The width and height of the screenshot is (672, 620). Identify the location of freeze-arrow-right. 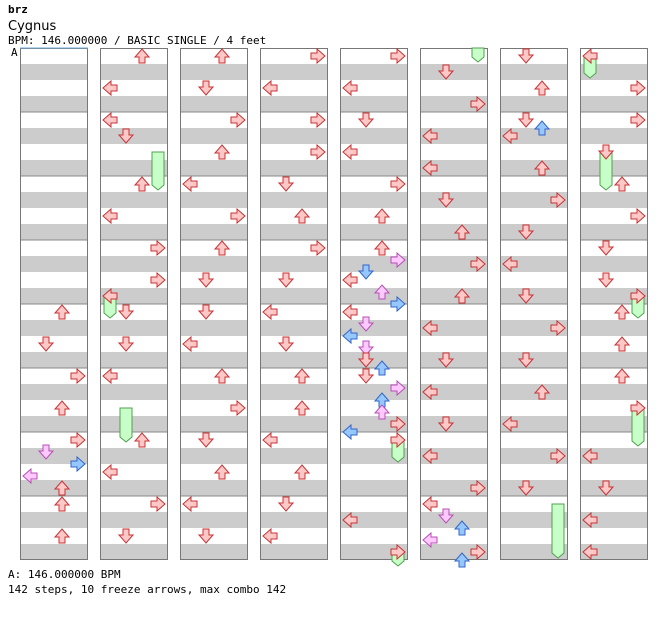
(558, 531).